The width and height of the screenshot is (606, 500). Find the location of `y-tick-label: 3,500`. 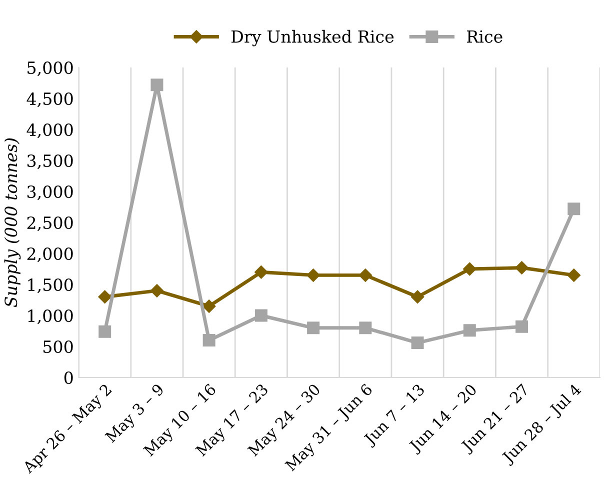

y-tick-label: 3,500 is located at coordinates (50, 162).